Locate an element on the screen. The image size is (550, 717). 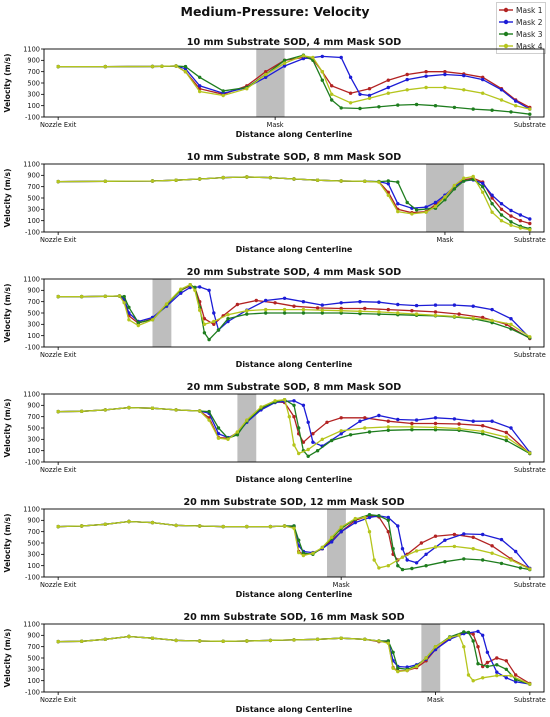
y-tick-label: 500 is located at coordinates (33, 543).